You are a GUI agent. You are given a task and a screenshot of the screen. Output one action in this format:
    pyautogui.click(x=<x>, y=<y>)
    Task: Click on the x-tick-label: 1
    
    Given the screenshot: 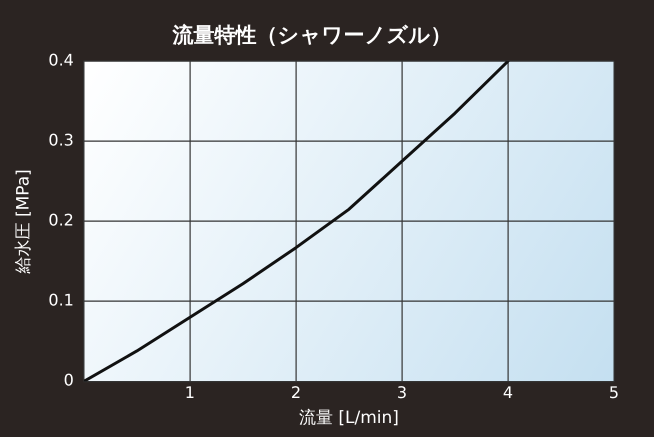 What is the action you would take?
    pyautogui.click(x=189, y=392)
    